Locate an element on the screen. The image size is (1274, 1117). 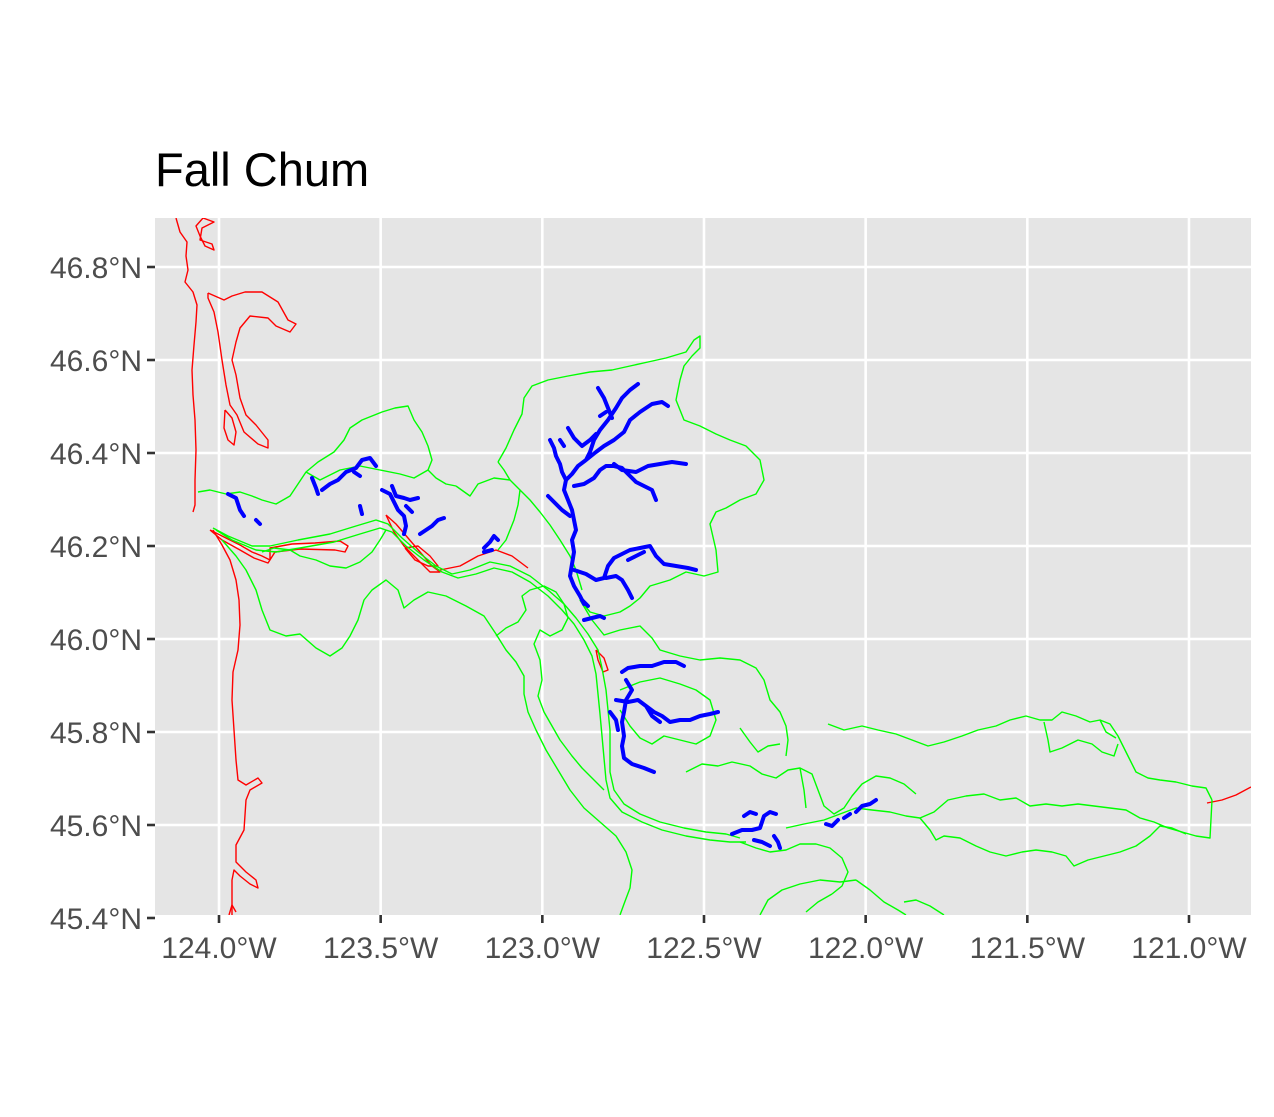
stream-lewis is located at coordinates (653, 717).